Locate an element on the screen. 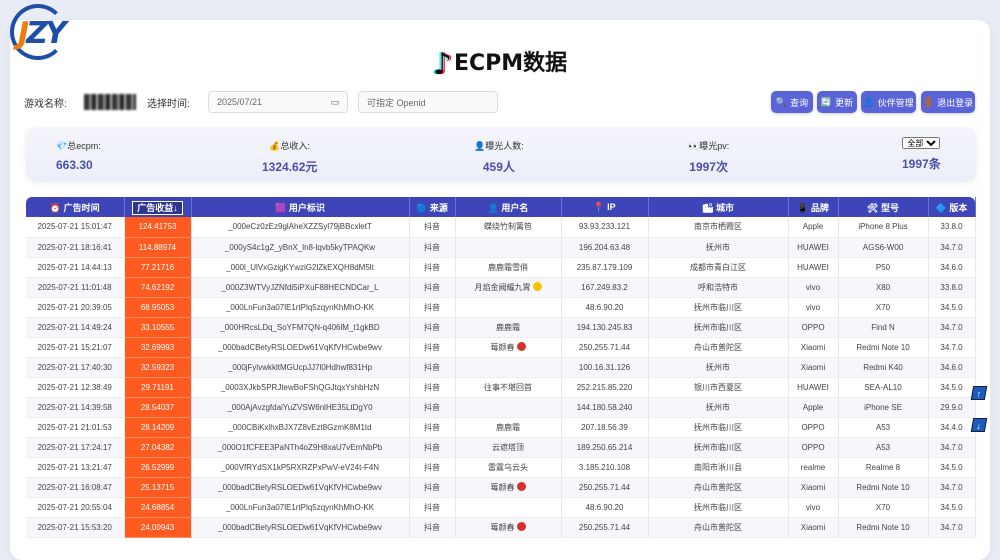 This screenshot has height=560, width=1000. header-label: 来源 is located at coordinates (438, 207).